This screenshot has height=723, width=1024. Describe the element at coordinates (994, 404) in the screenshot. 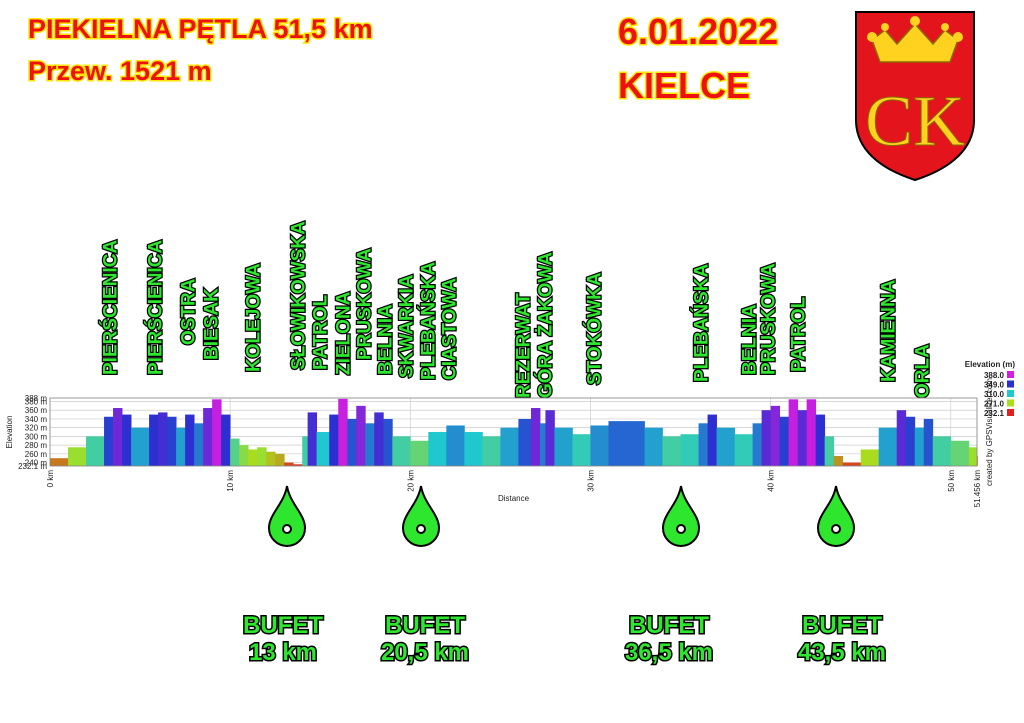

I see `legend-label: 271.0` at that location.